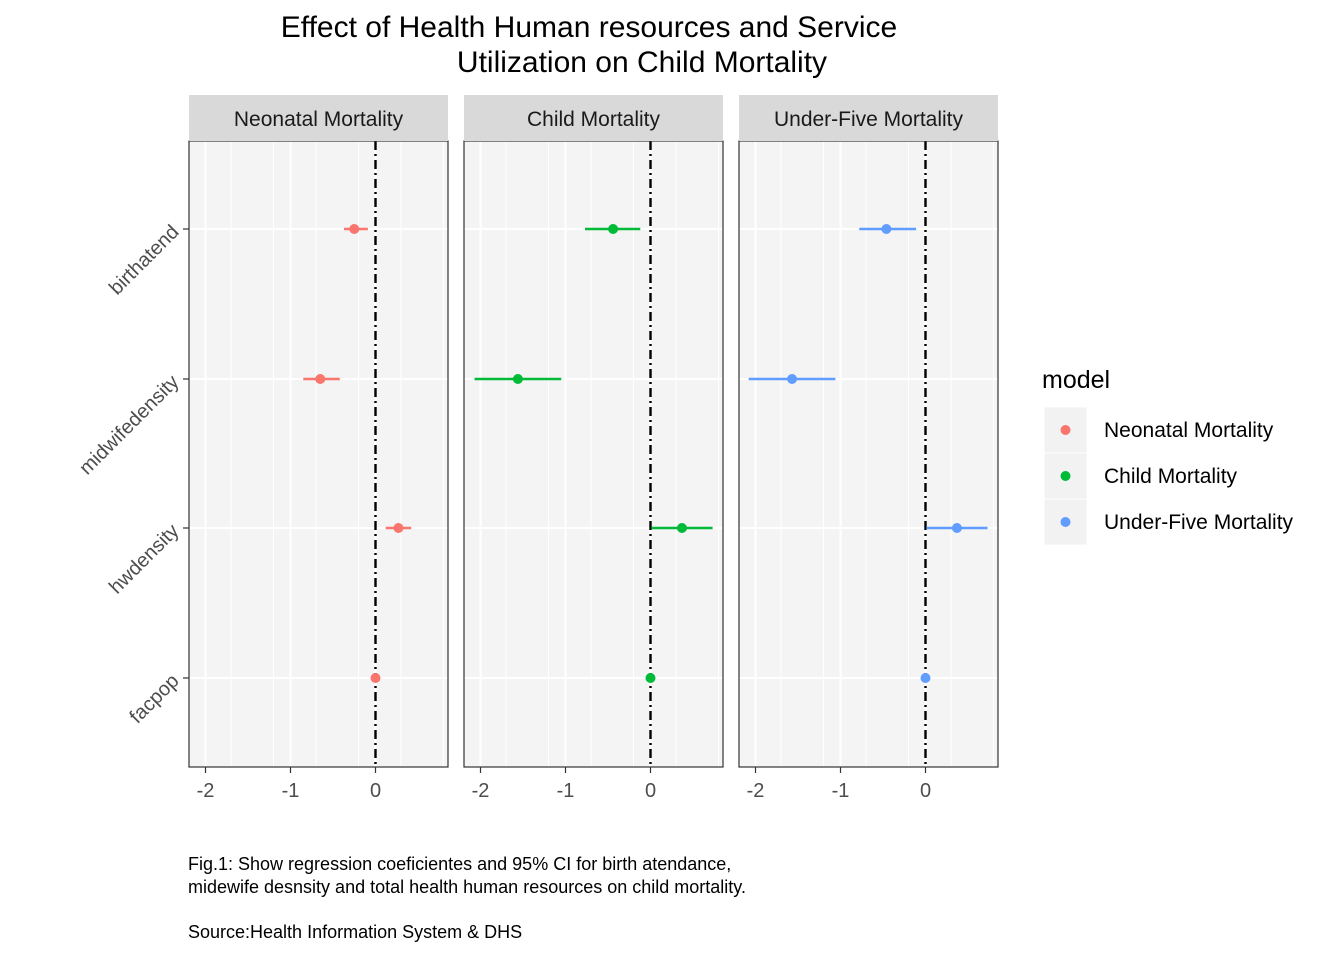  What do you see at coordinates (355, 932) in the screenshot?
I see `caption-source: Source:Health Information System & DHS` at bounding box center [355, 932].